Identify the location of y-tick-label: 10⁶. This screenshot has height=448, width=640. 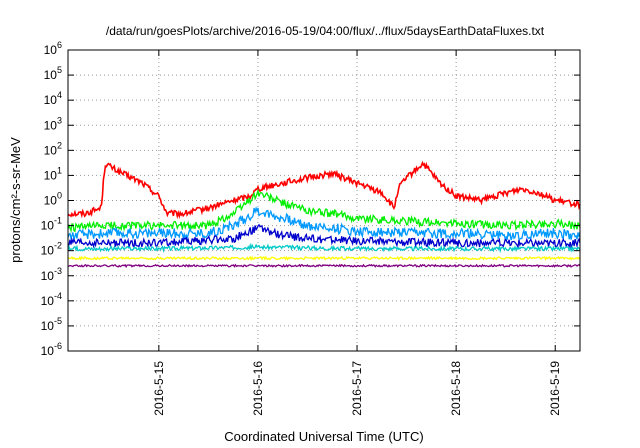
(53, 48).